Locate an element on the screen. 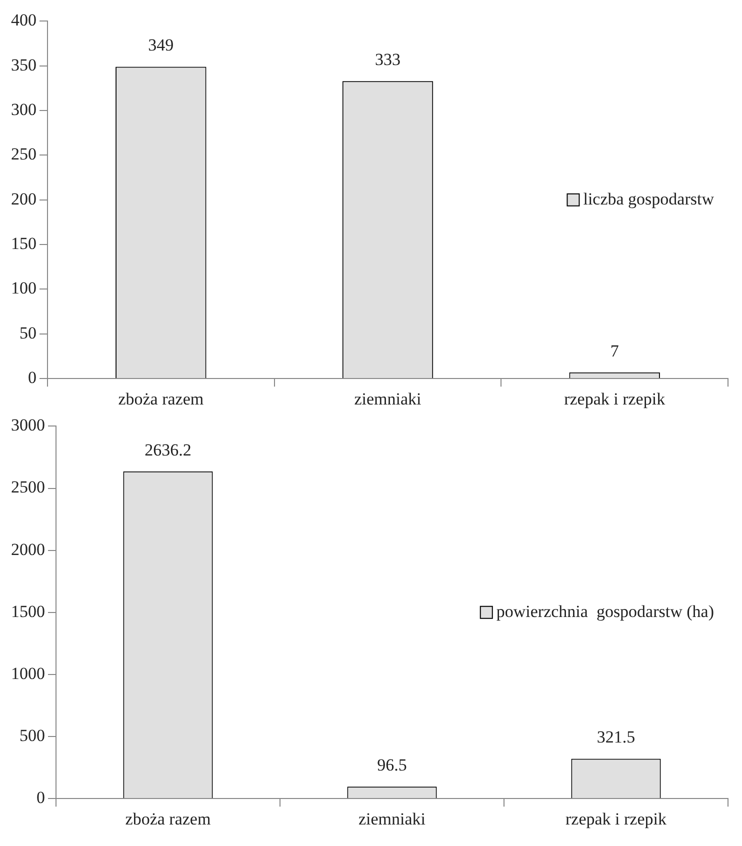  data-label: 333 is located at coordinates (387, 60).